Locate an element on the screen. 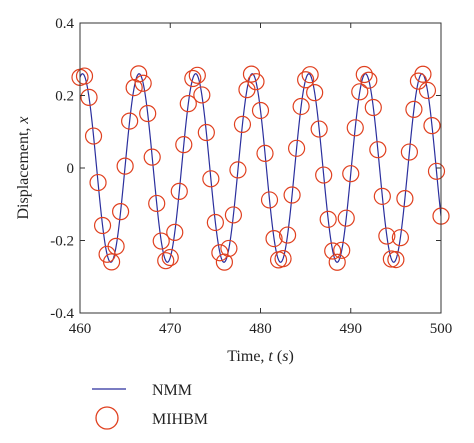  y-tick-label: 0 is located at coordinates (71, 169).